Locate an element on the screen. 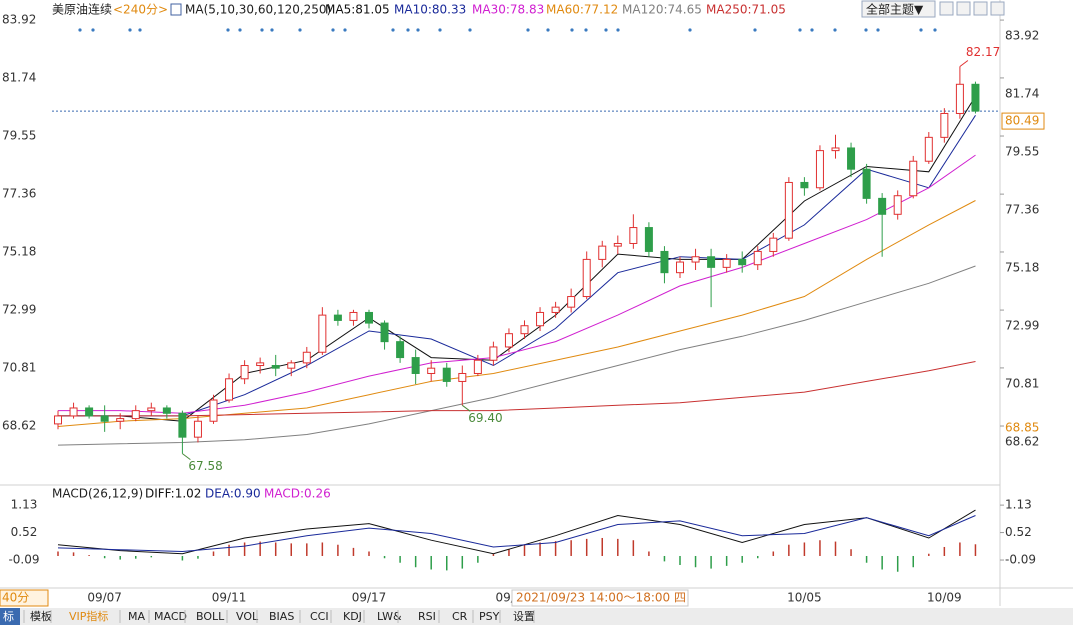 This screenshot has height=625, width=1073. toolbar-tab: VOL is located at coordinates (247, 616).